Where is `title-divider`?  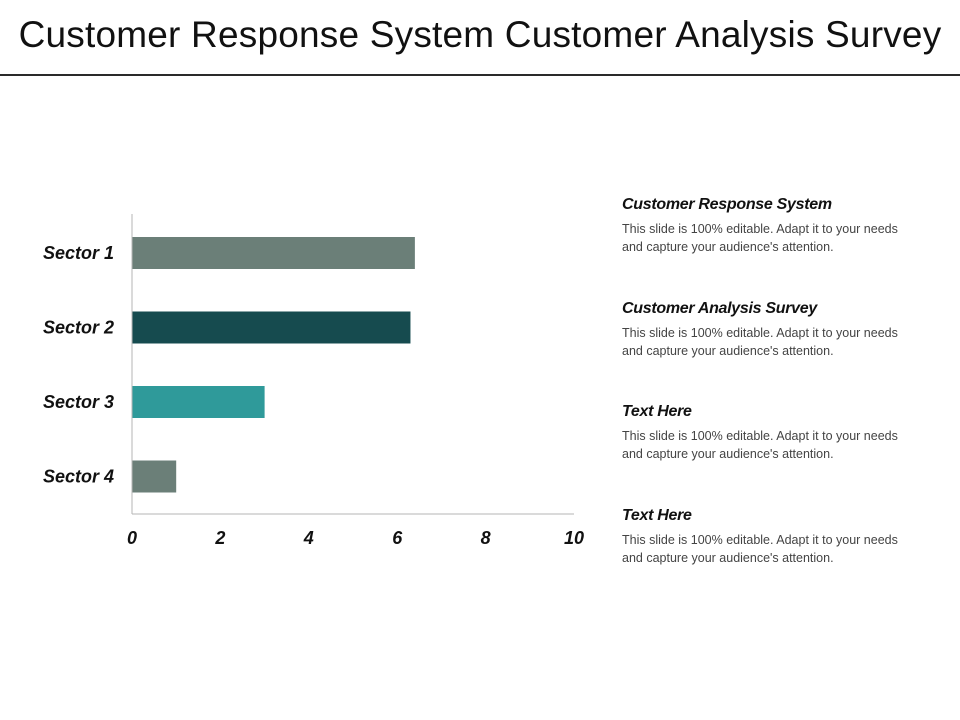
title-divider is located at coordinates (480, 75).